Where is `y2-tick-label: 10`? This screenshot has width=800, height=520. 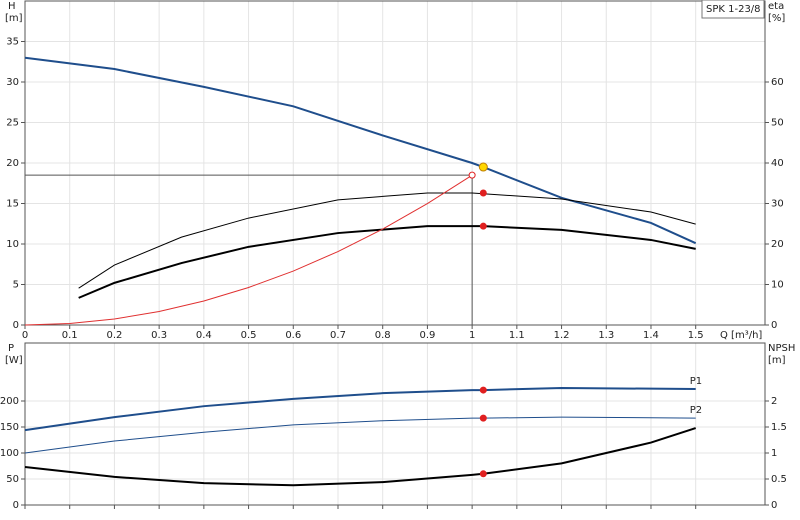 y2-tick-label: 10 is located at coordinates (777, 285).